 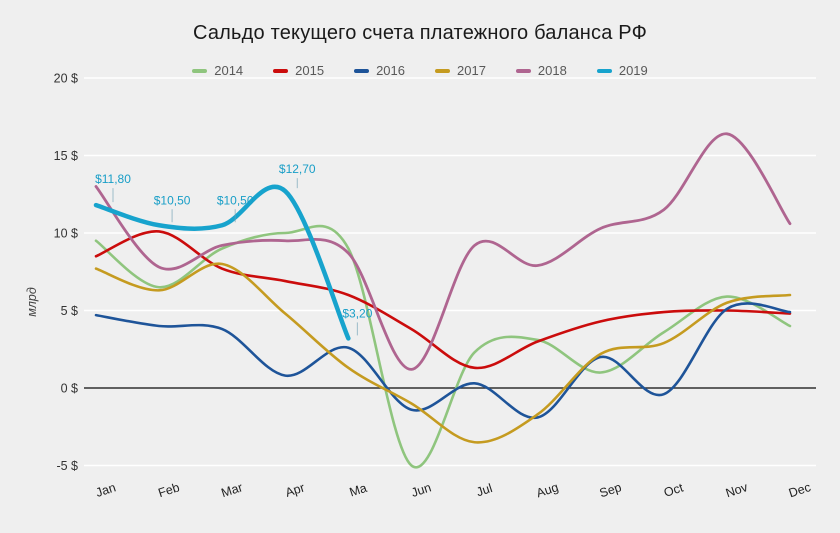 I want to click on x-tick-label: Mar, so click(x=232, y=490).